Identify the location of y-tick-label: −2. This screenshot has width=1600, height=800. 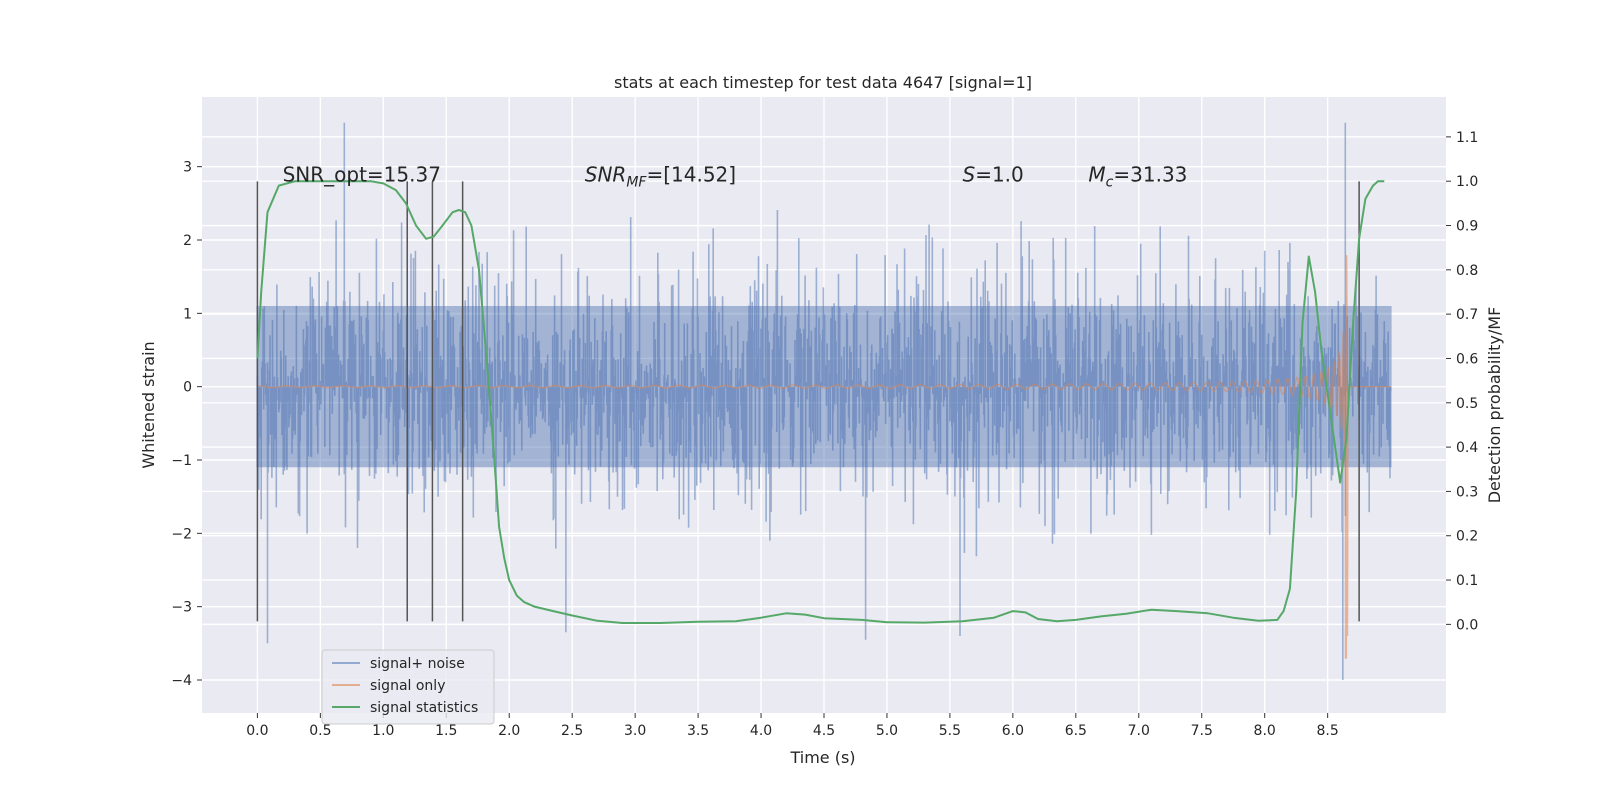
(181, 534).